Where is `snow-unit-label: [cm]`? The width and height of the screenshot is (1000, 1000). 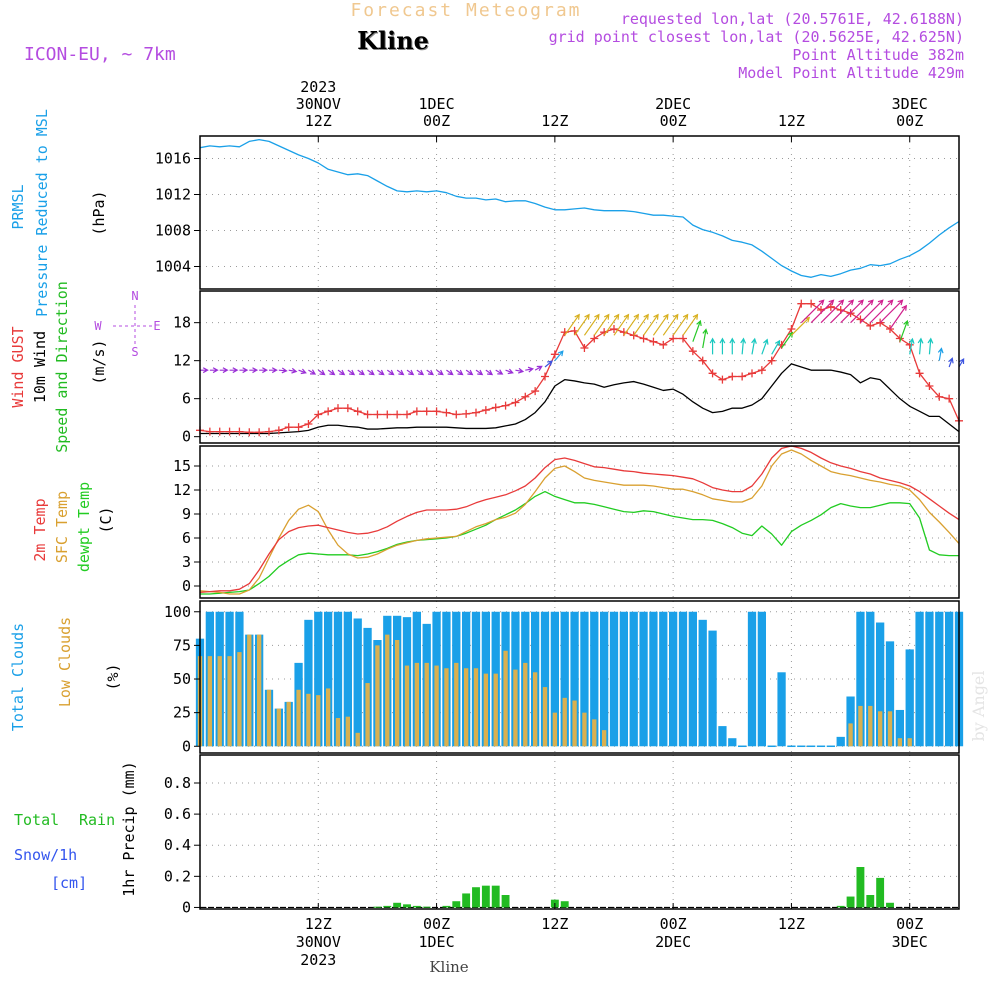
snow-unit-label: [cm] is located at coordinates (69, 883).